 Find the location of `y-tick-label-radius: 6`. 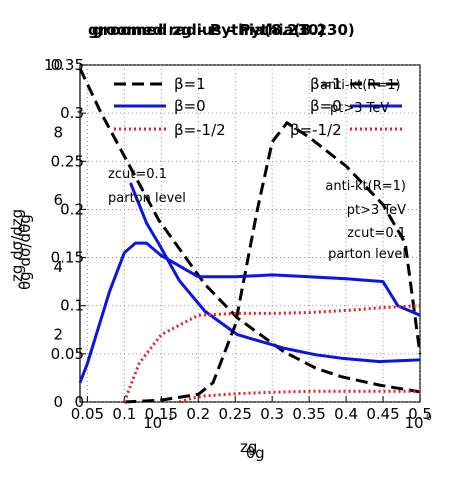

y-tick-label-radius: 6 is located at coordinates (58, 200).